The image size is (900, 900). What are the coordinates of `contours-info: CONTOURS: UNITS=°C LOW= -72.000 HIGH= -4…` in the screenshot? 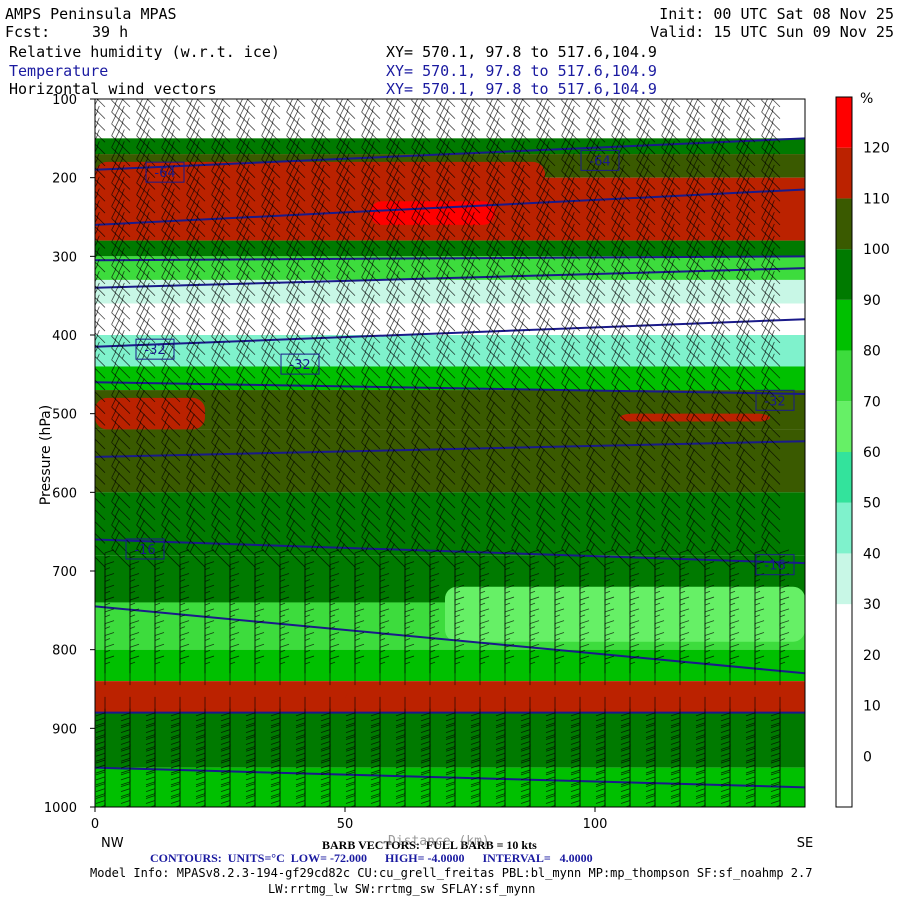 It's located at (371, 858).